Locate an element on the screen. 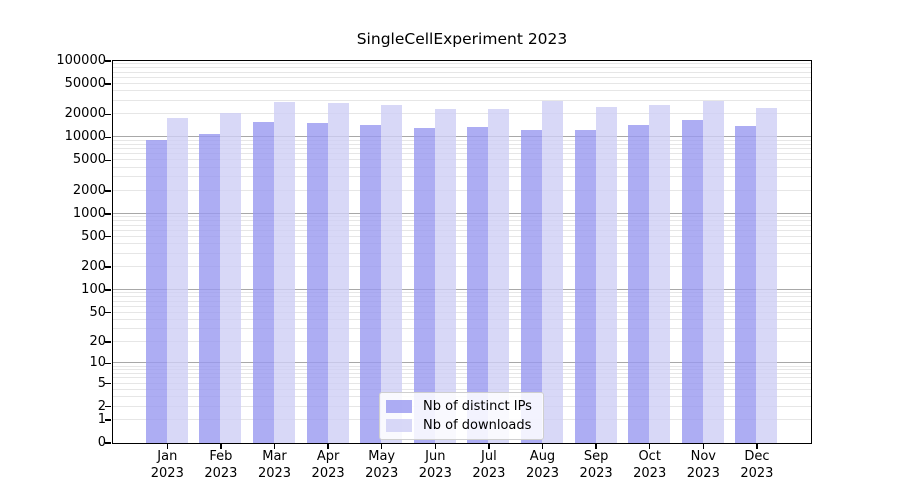  legend-item-distinct-ips: Nb of distinct IPs is located at coordinates (461, 406).